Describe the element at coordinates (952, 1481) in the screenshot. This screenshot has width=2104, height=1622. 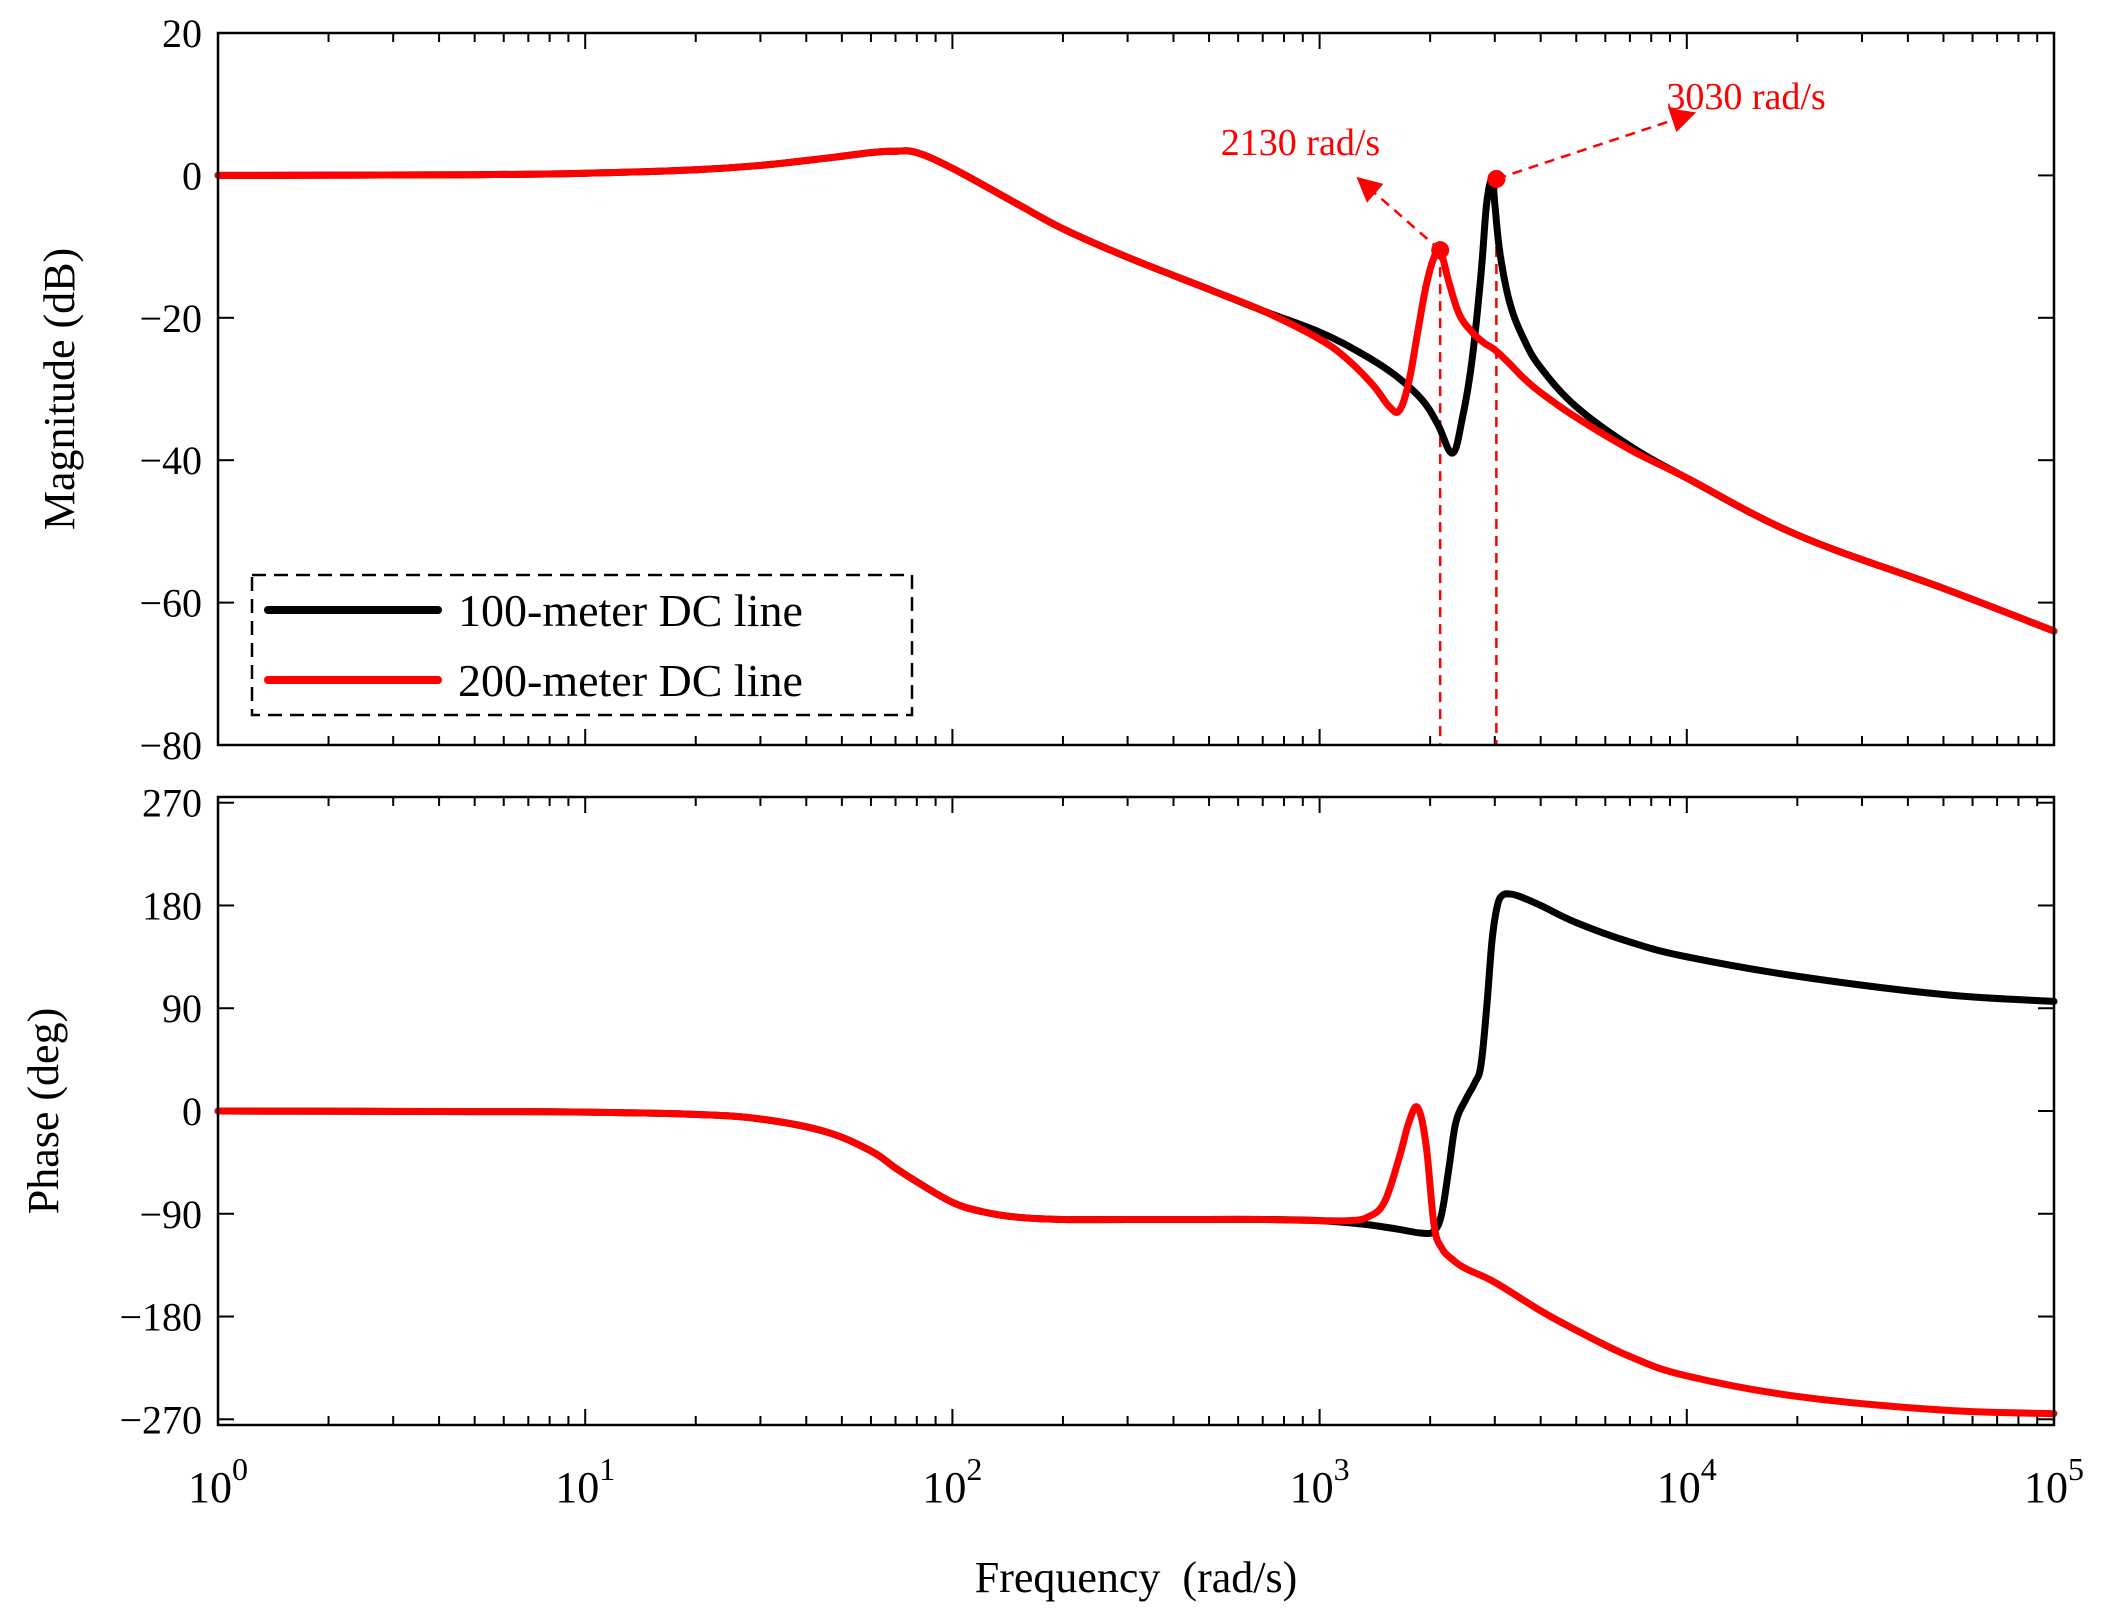
I see `xtick-label: 10²` at that location.